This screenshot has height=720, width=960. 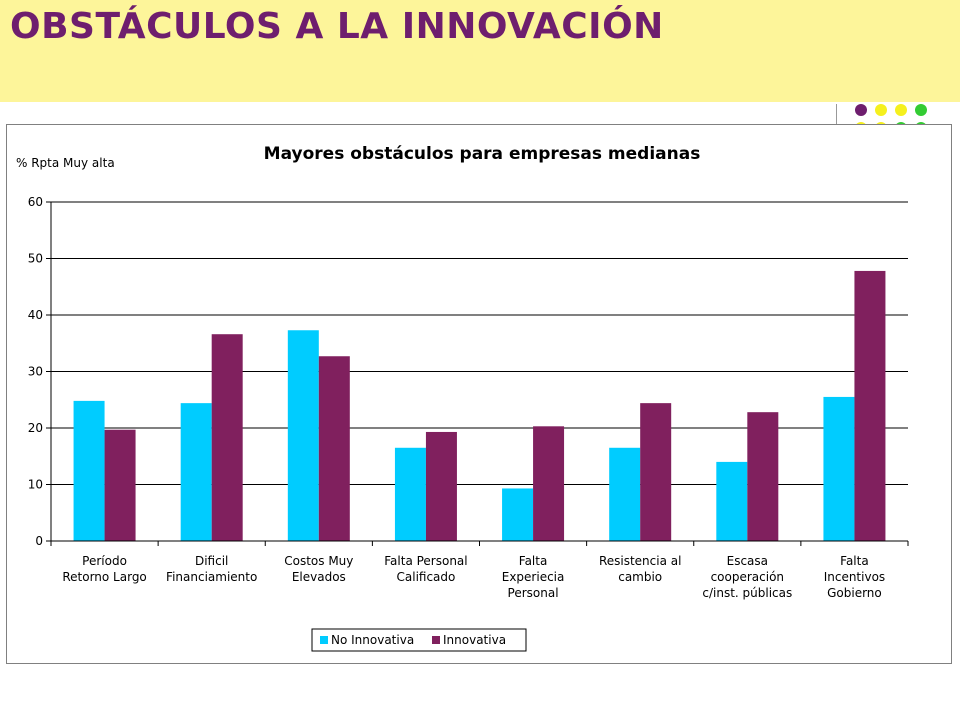 What do you see at coordinates (836, 115) in the screenshot?
I see `divider-line` at bounding box center [836, 115].